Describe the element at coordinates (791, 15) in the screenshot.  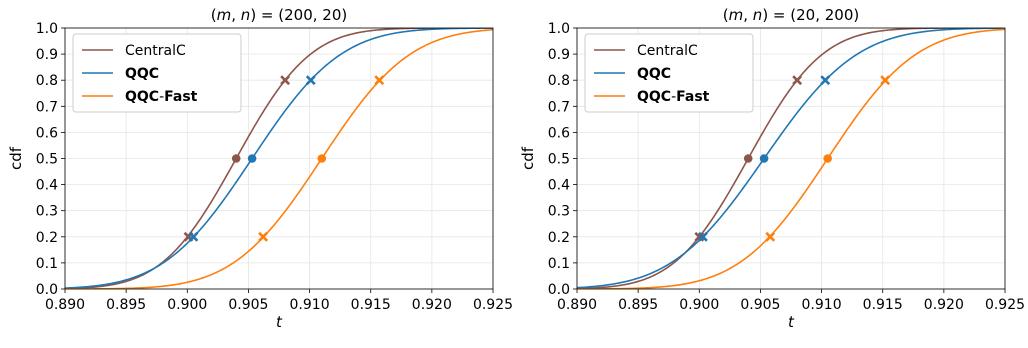
I see `chart-title: (m, n) = (20, 200)` at that location.